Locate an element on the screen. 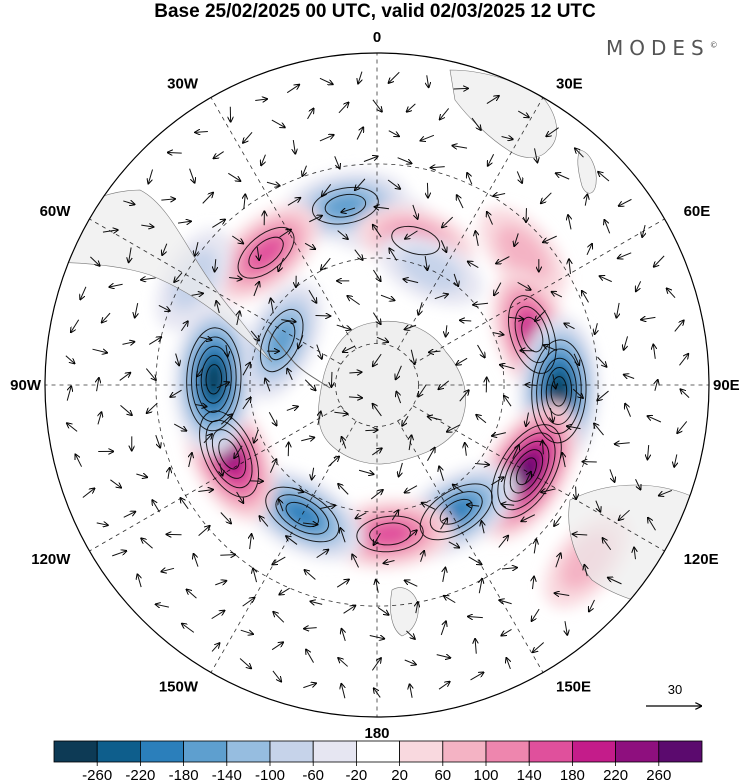 The height and width of the screenshot is (783, 750). wind-reference: 30 is located at coordinates (673, 694).